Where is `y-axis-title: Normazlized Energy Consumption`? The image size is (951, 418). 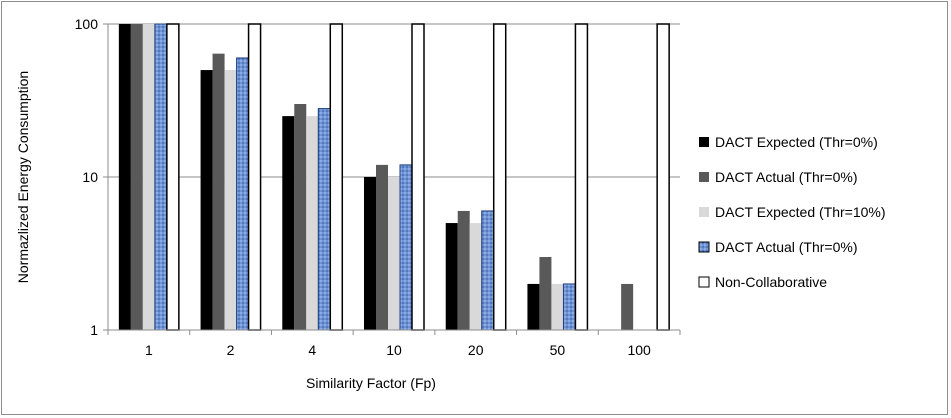
y-axis-title: Normazlized Energy Consumption is located at coordinates (23, 177).